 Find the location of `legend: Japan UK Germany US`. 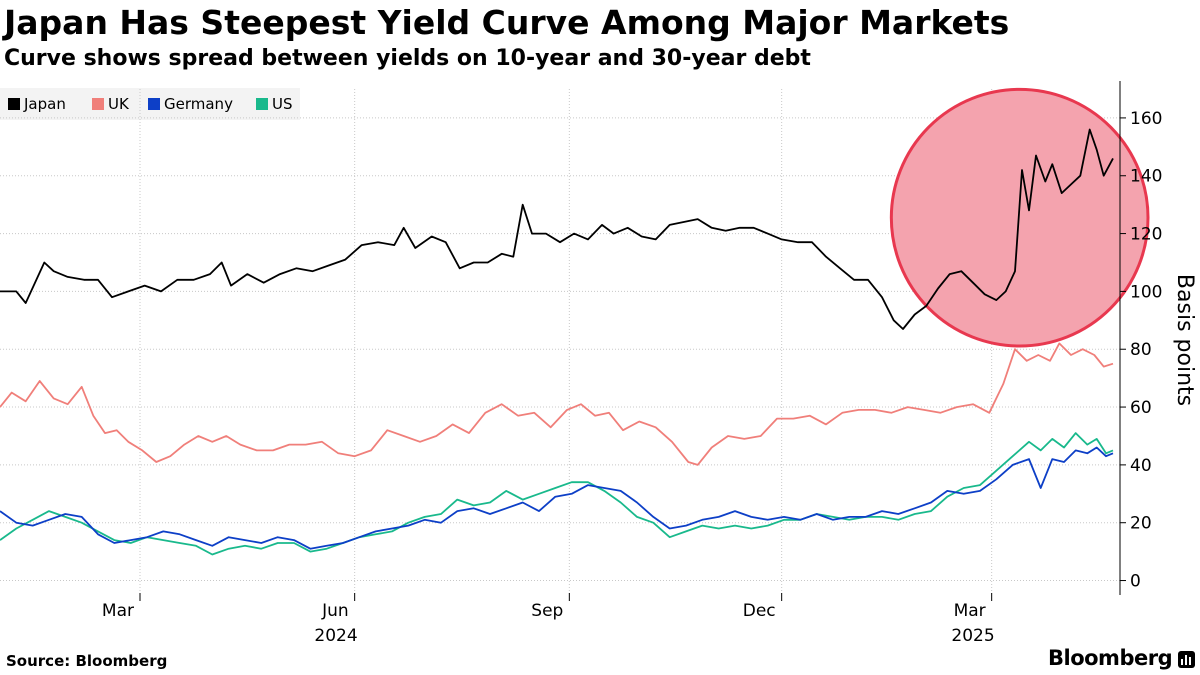

legend: Japan UK Germany US is located at coordinates (150, 104).